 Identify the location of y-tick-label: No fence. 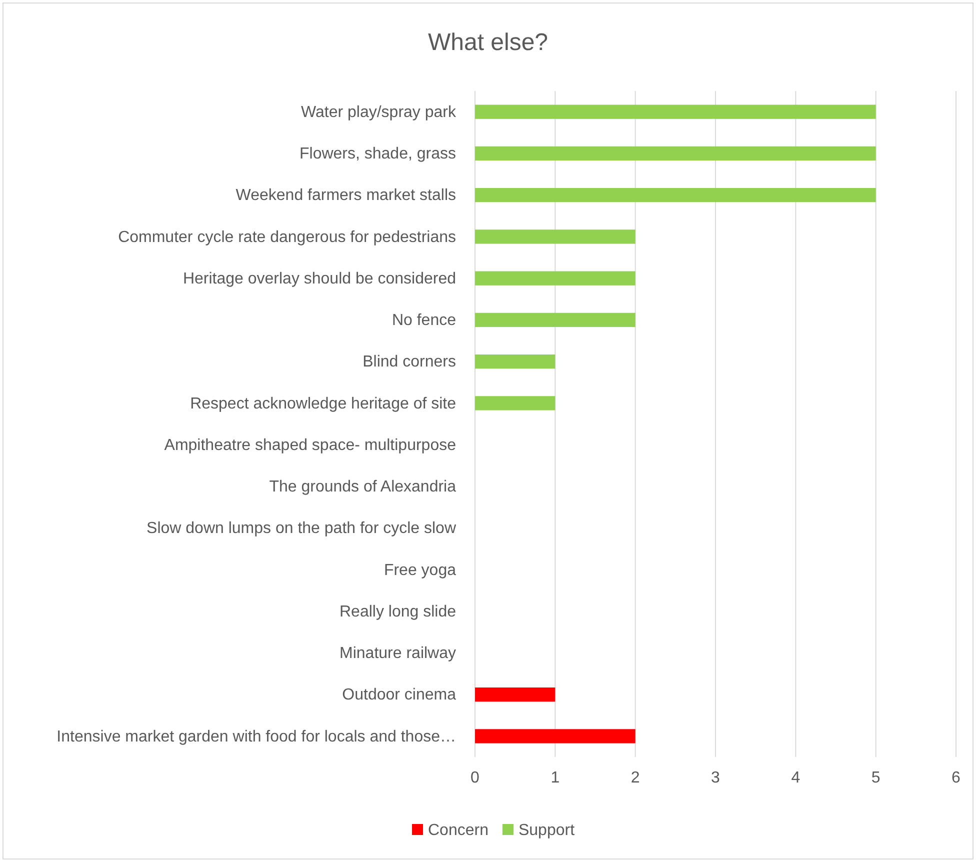
(424, 321).